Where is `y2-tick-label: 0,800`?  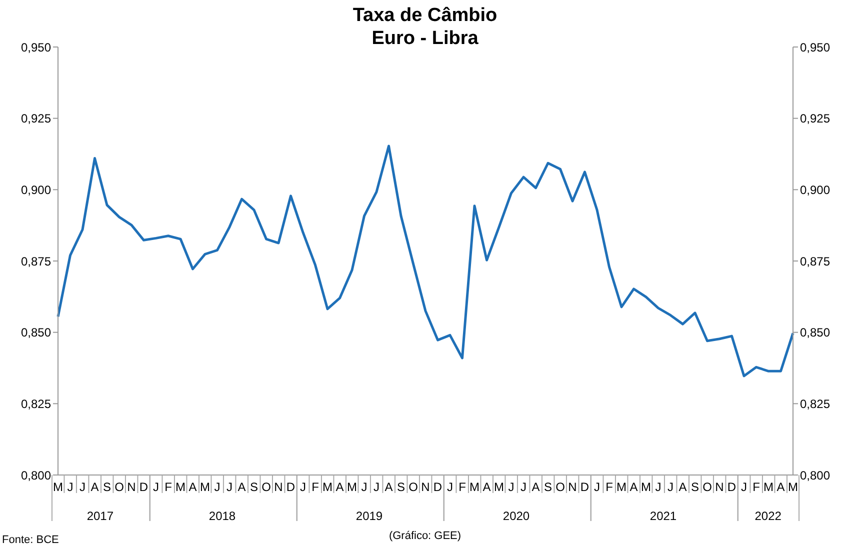 y2-tick-label: 0,800 is located at coordinates (815, 475).